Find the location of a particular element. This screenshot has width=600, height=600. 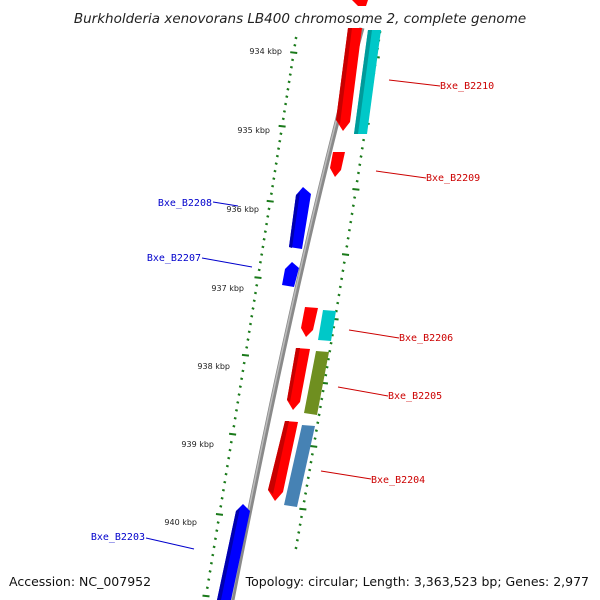

gene-label-bxe-b2204: Bxe_B2204 is located at coordinates (398, 480).